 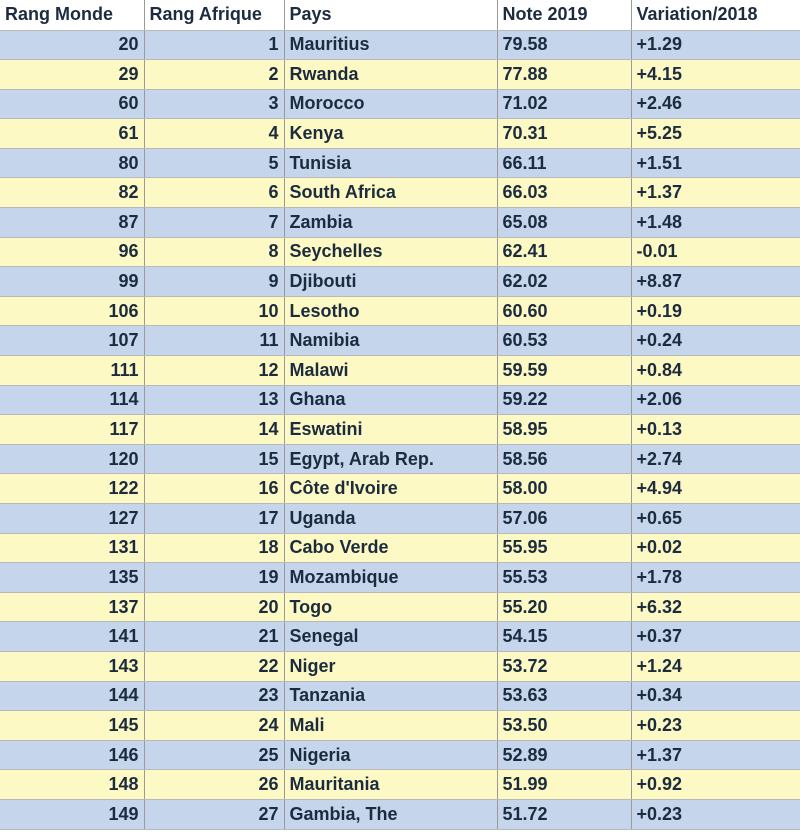 I want to click on cell-rang-monde: 106, so click(x=72, y=311).